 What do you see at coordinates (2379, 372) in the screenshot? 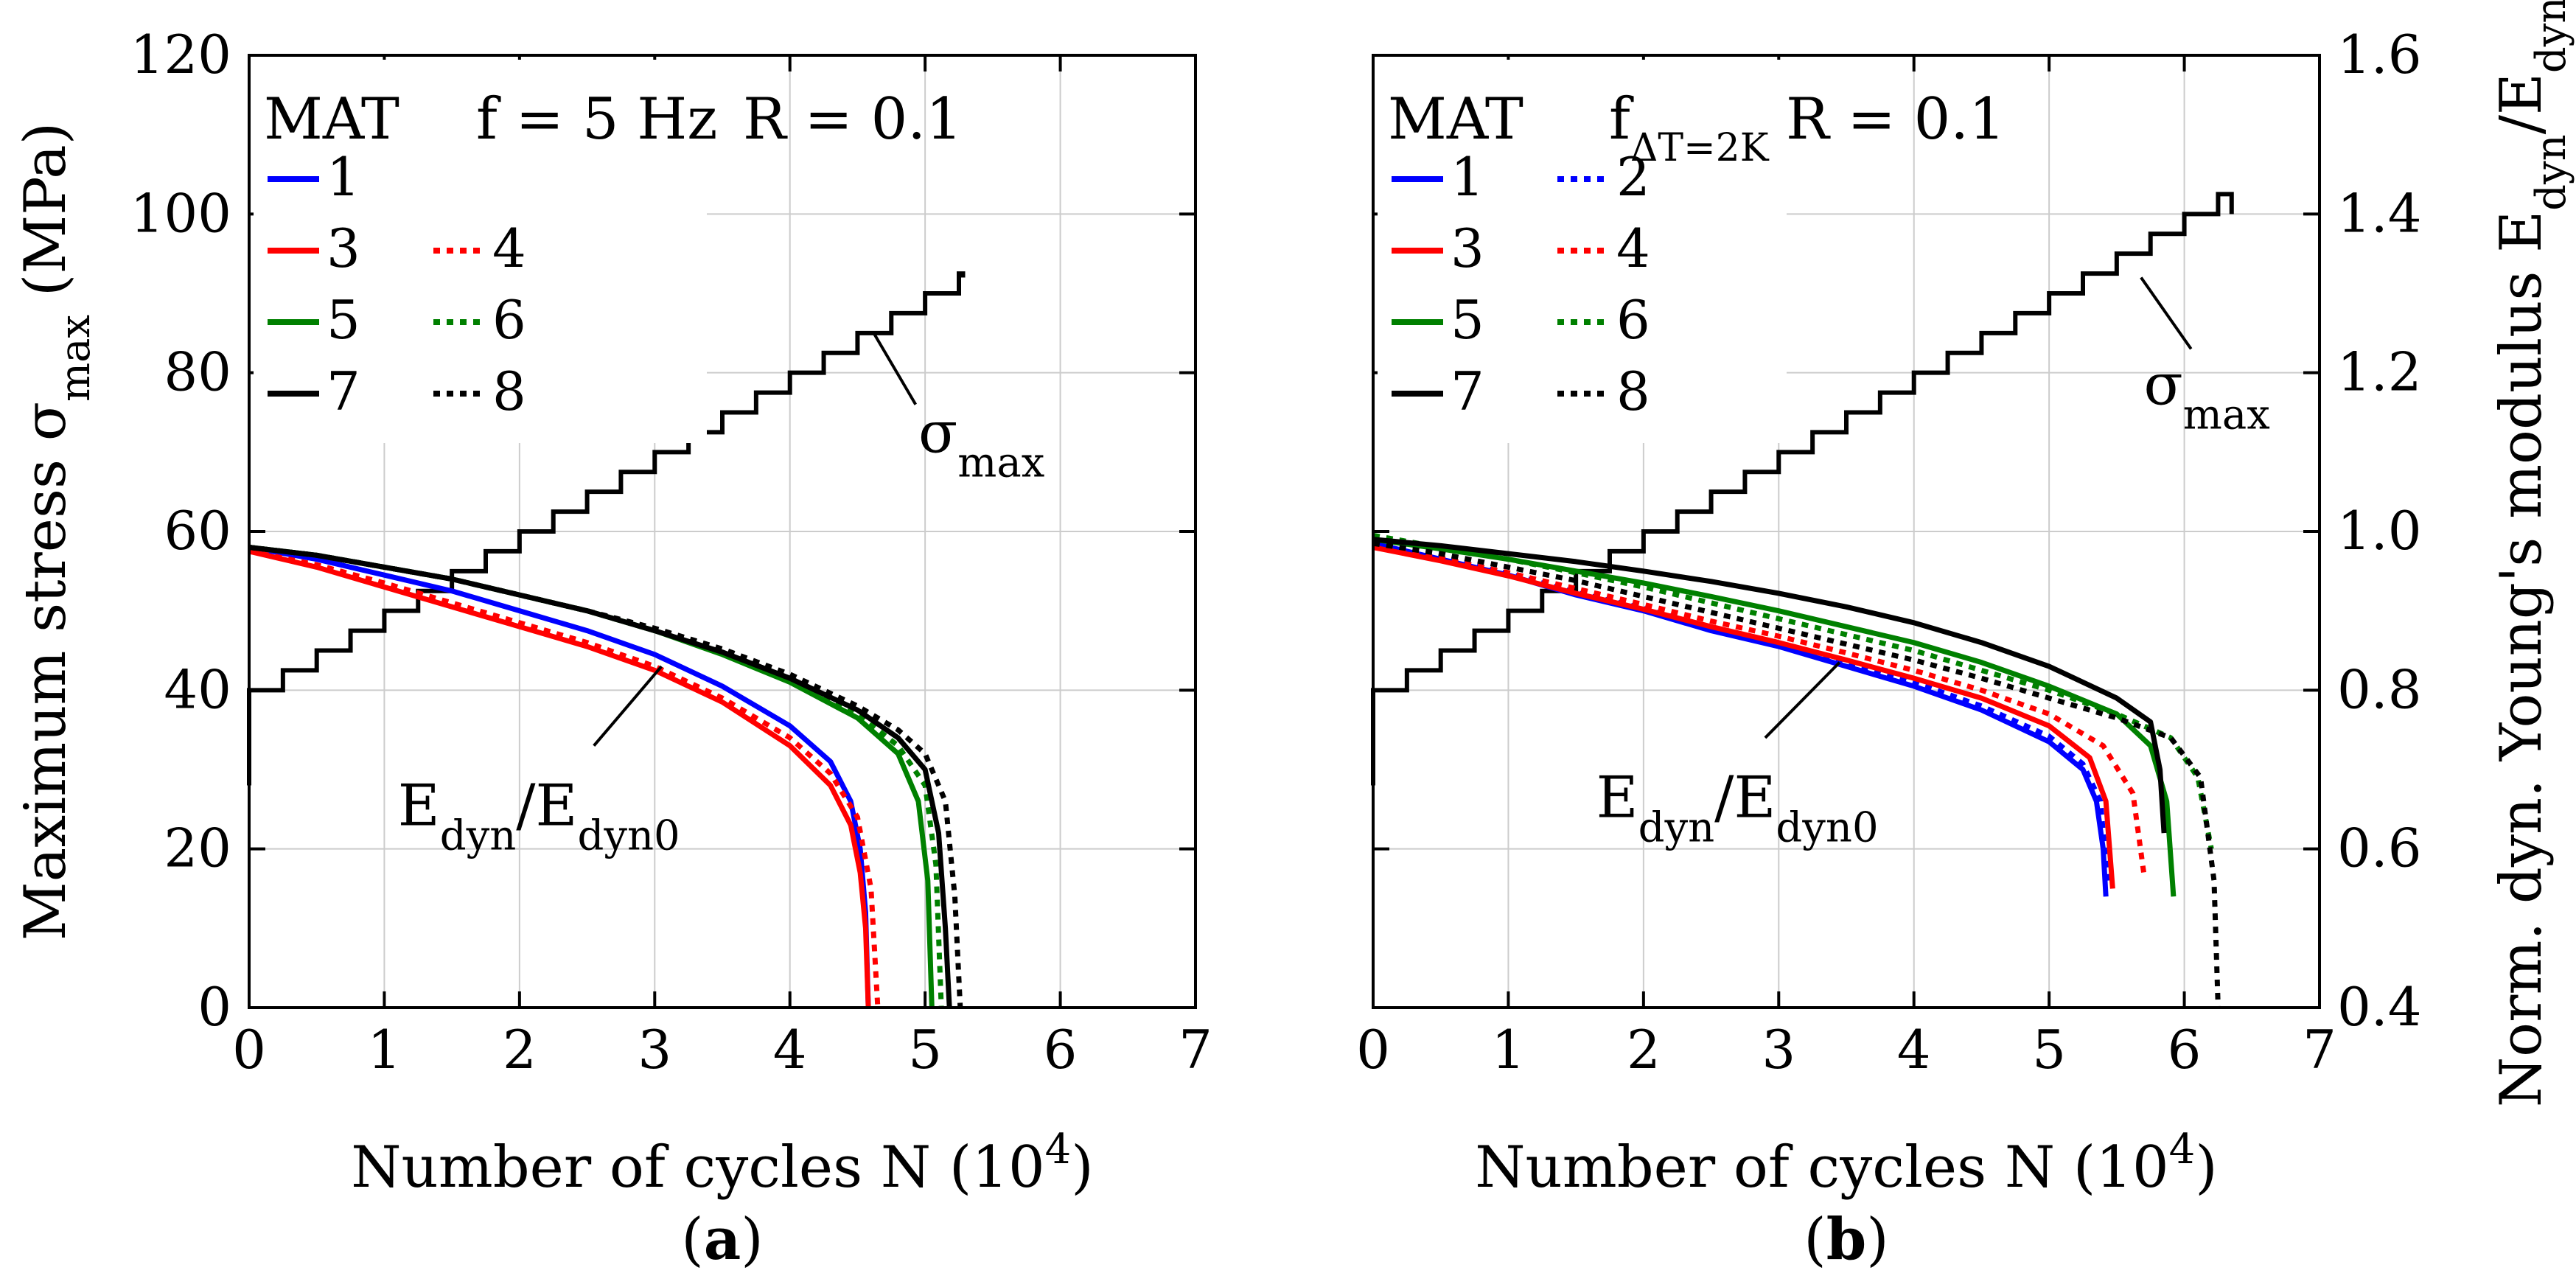
I see `y-tick-label-right: 1.2` at bounding box center [2379, 372].